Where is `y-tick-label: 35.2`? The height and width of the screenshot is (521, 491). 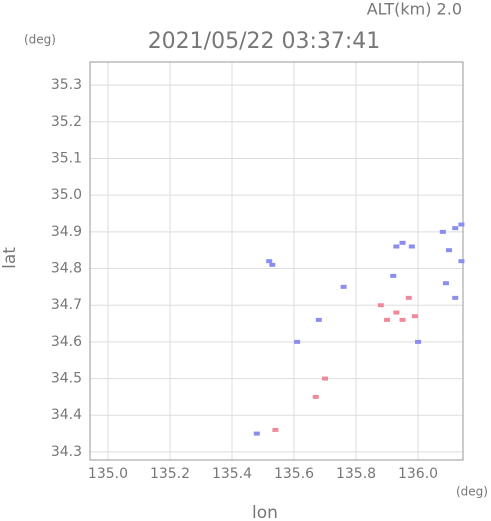
y-tick-label: 35.2 is located at coordinates (66, 122).